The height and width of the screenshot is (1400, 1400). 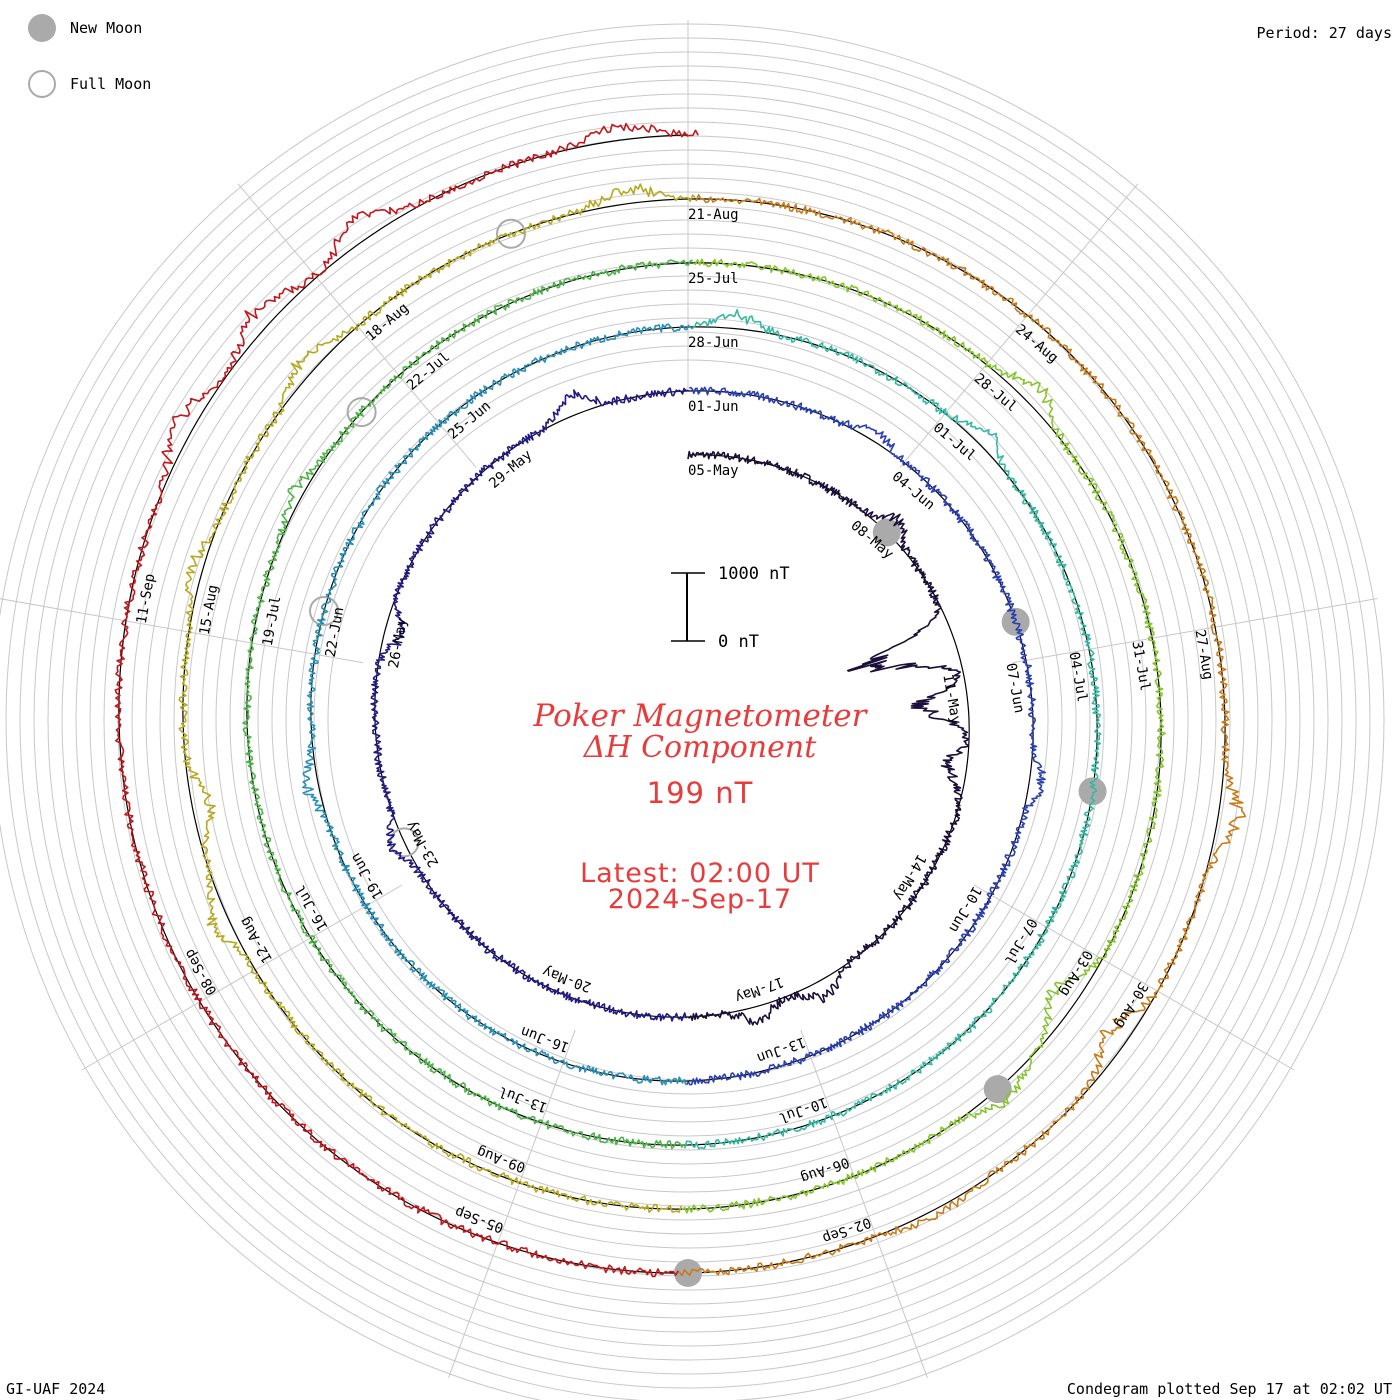 I want to click on date-tick-label: 19-Jul, so click(x=272, y=621).